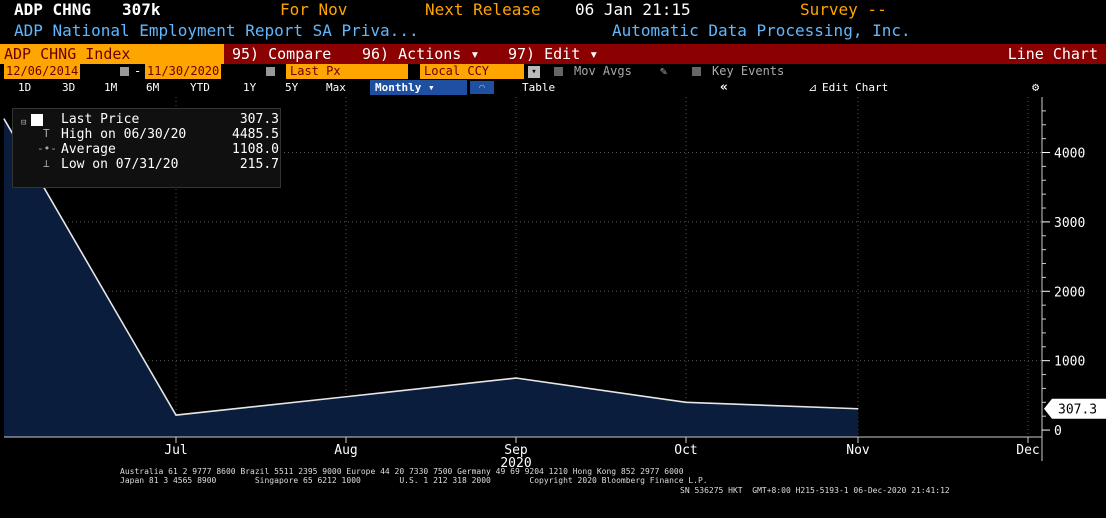  What do you see at coordinates (1069, 292) in the screenshot?
I see `y-tick-label: 2000` at bounding box center [1069, 292].